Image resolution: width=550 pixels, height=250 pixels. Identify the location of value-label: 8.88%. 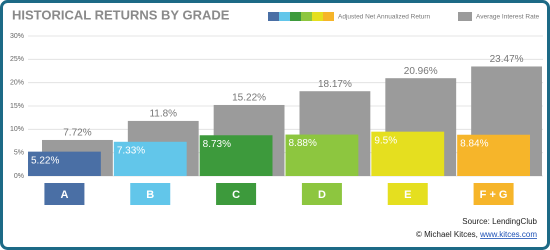
(303, 143).